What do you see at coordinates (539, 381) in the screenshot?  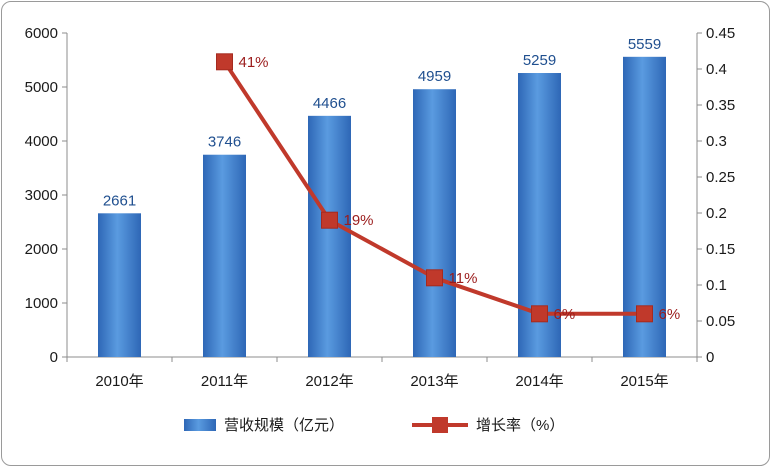 I see `x-tick-label: 2014年` at bounding box center [539, 381].